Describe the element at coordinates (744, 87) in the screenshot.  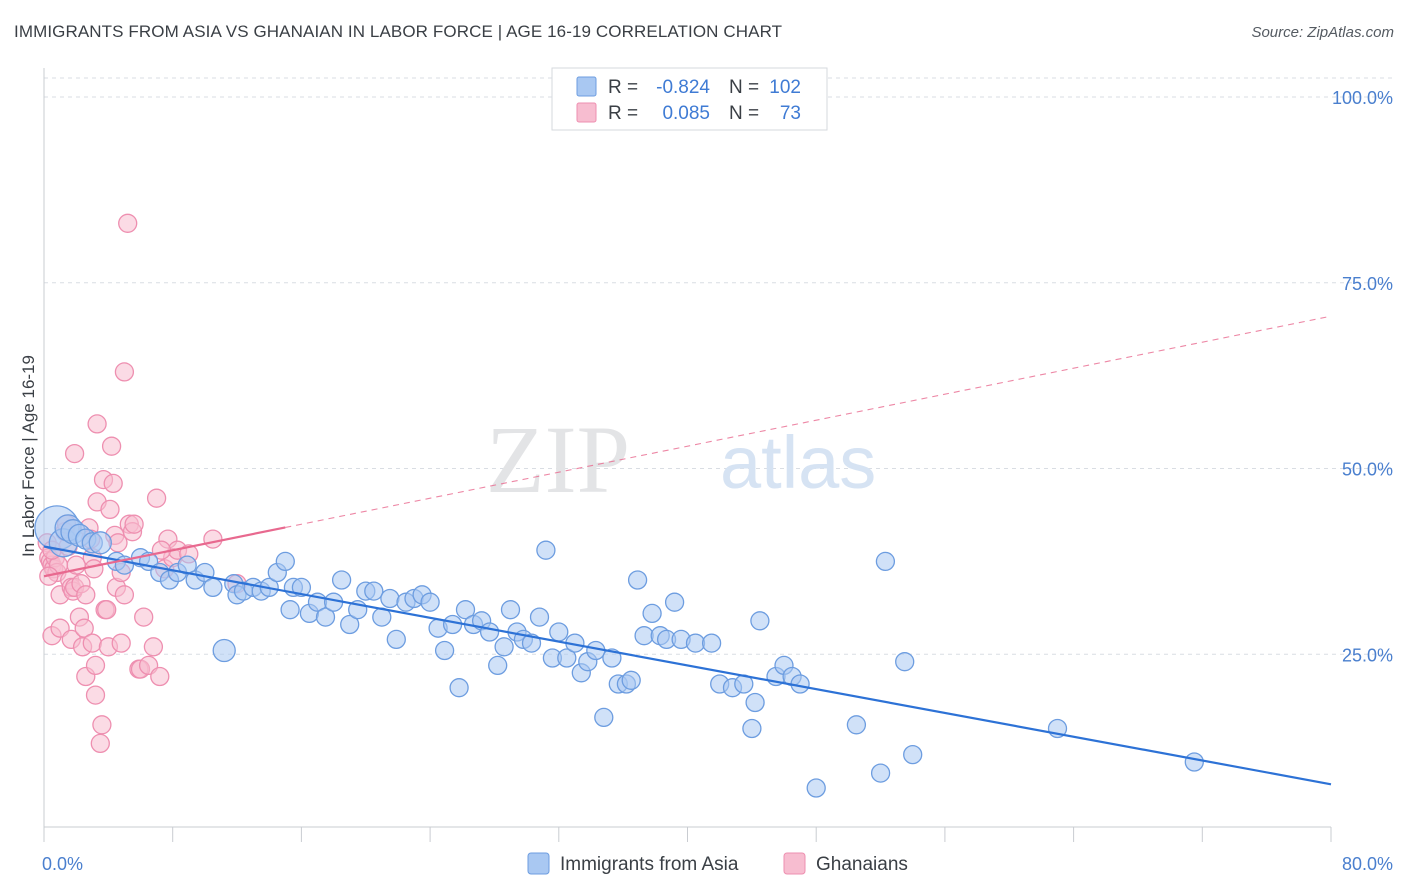
I see `stats-n-label-blue: N =` at that location.